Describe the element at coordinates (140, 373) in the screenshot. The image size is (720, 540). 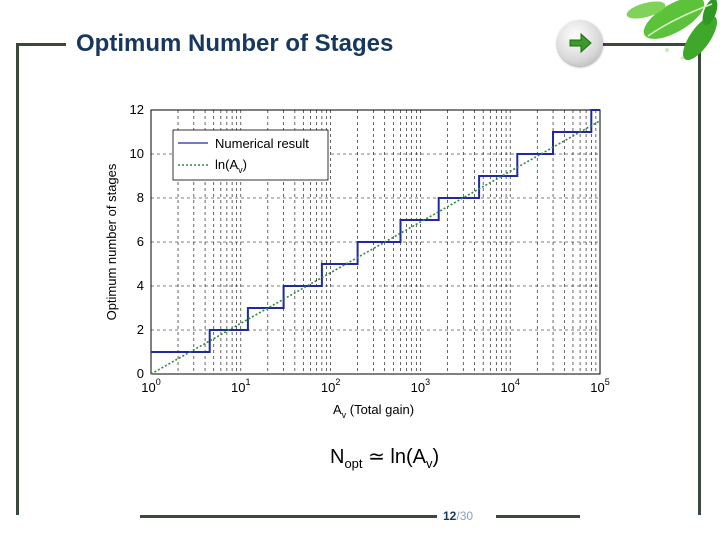
I see `y-tick-label: 0` at that location.